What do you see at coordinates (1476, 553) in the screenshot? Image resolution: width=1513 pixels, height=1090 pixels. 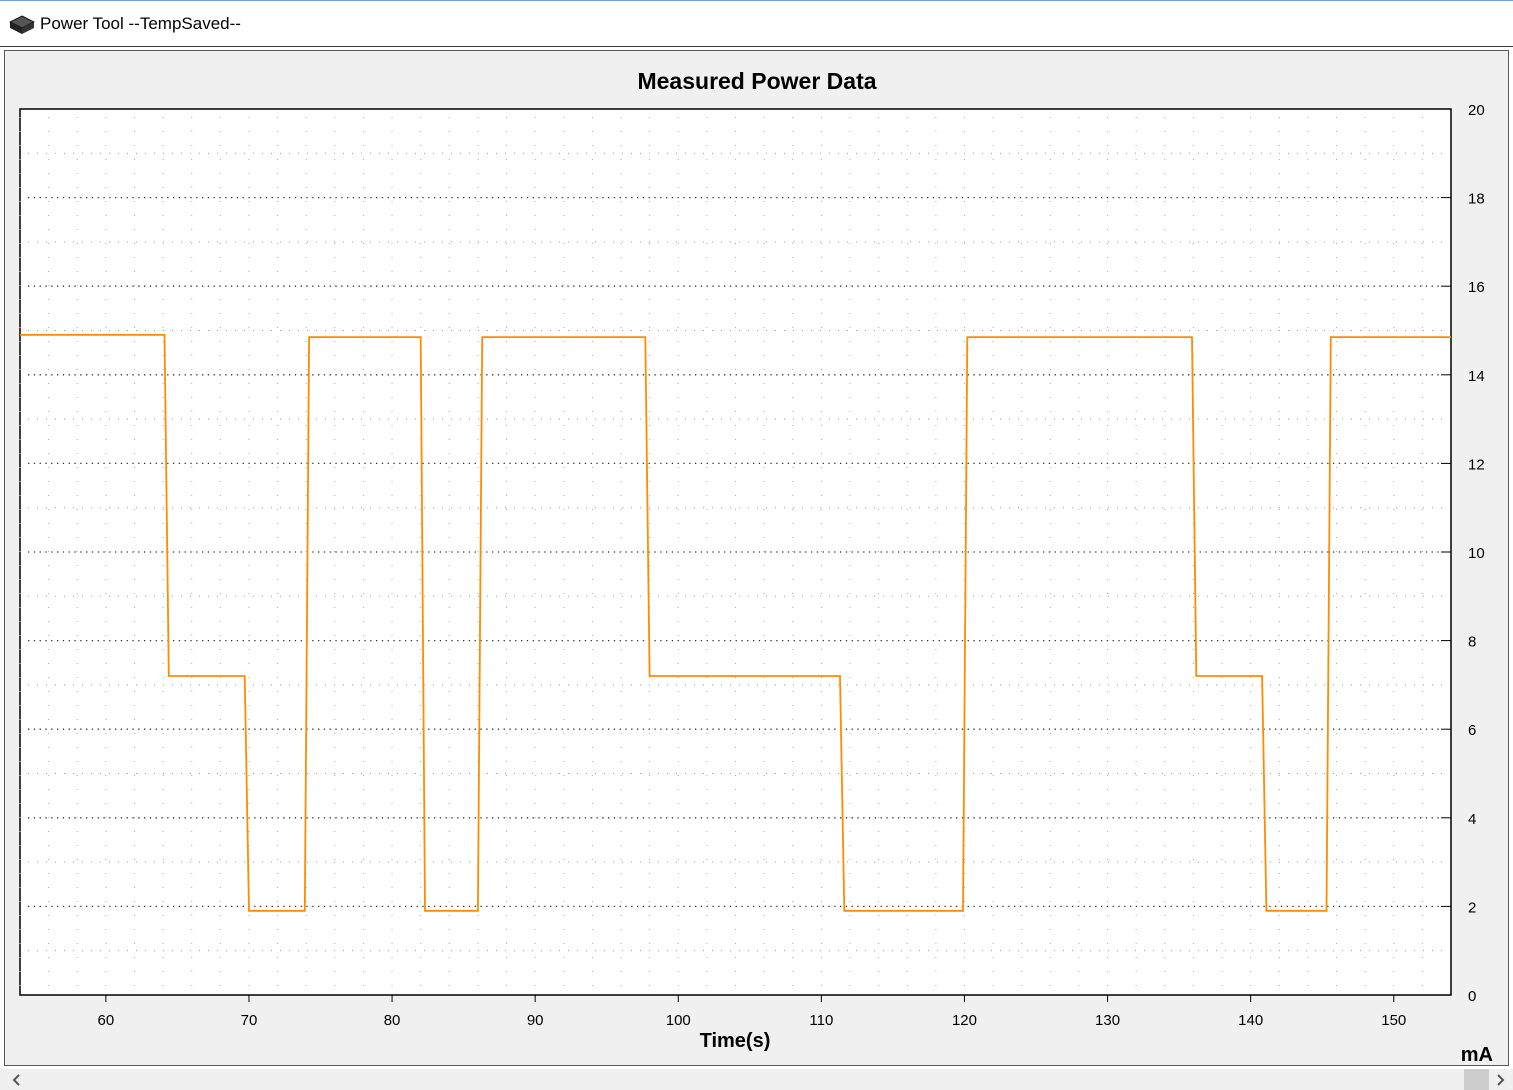 I see `y-tick-label: 10` at bounding box center [1476, 553].